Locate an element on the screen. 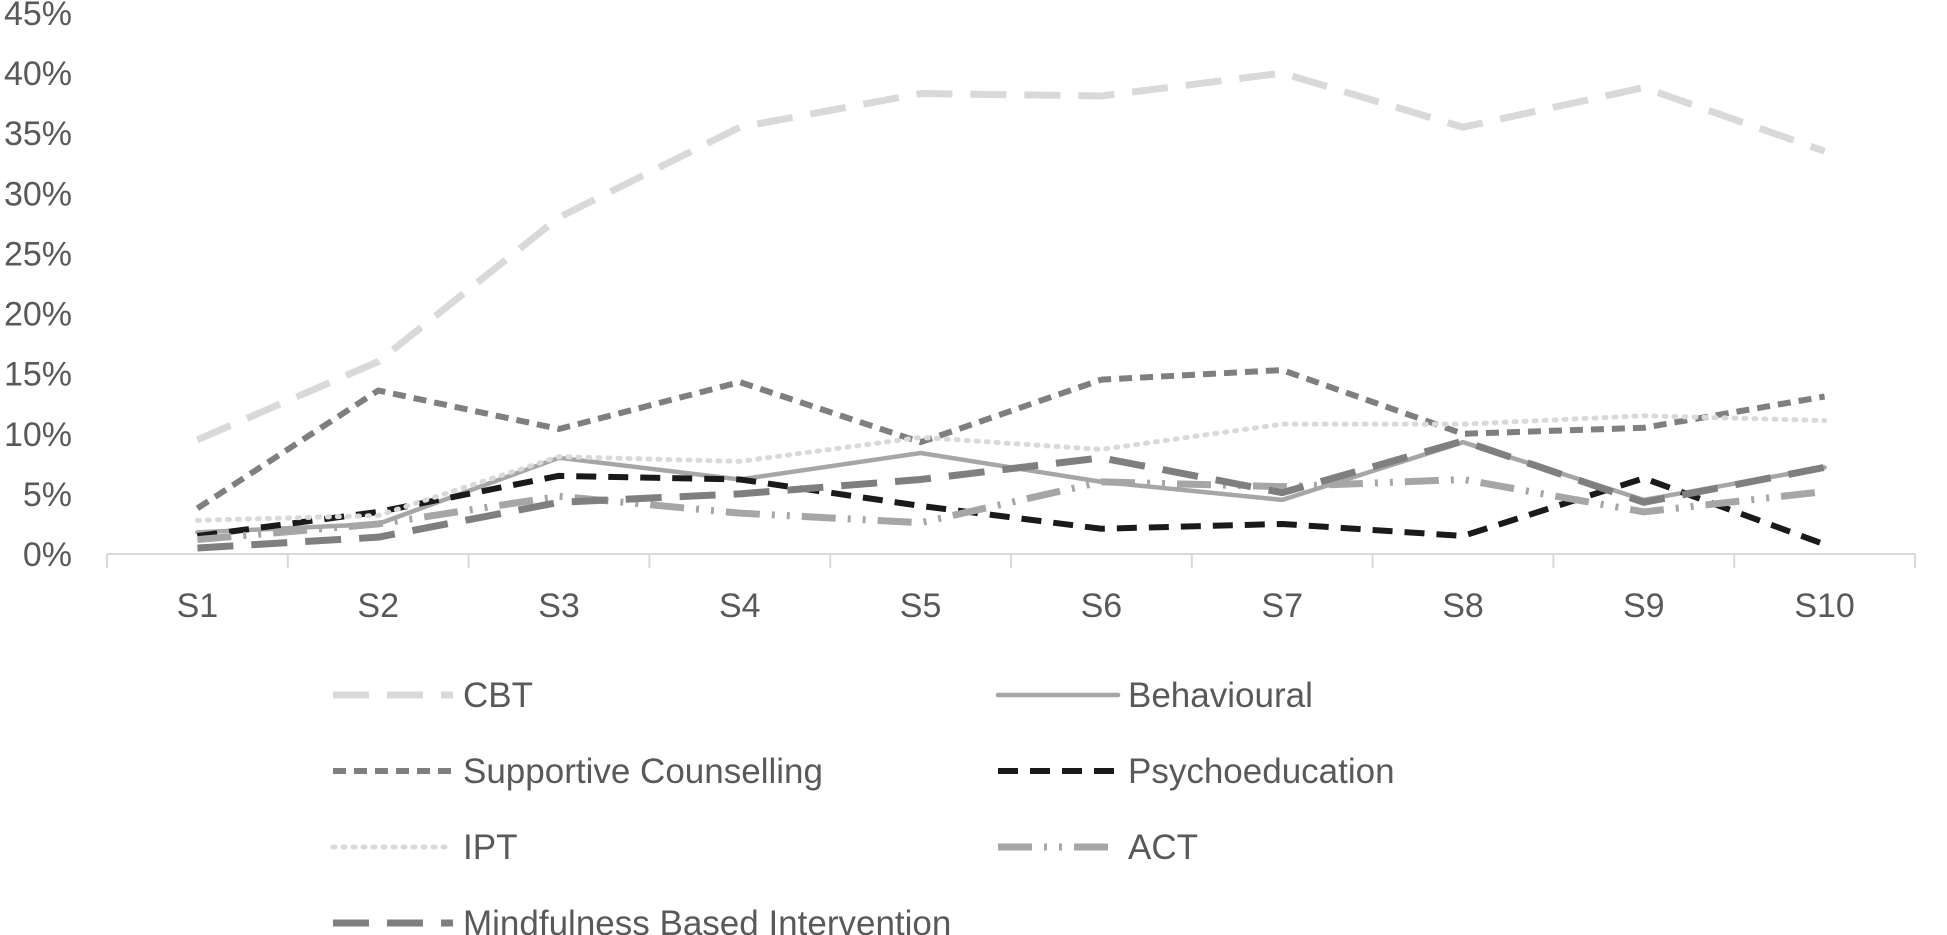  x-tick-label: S7 is located at coordinates (1282, 606).